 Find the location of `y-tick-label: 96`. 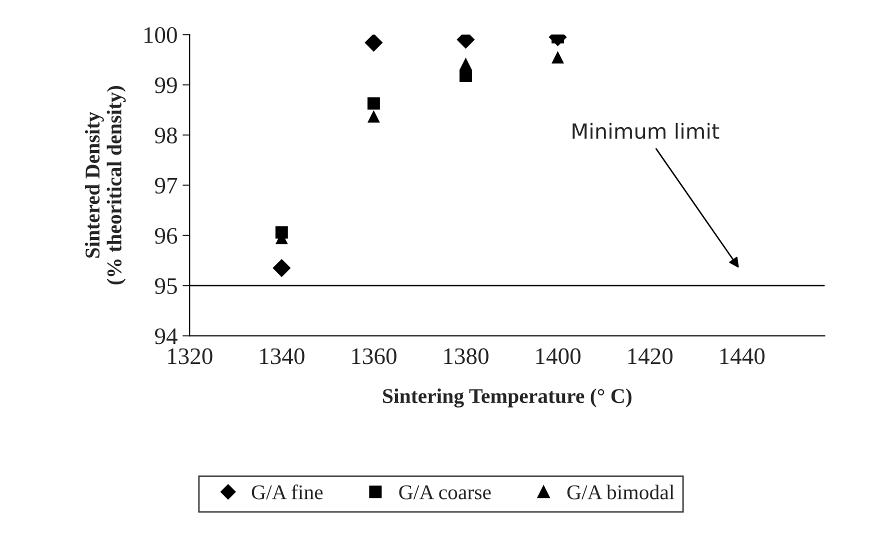

y-tick-label: 96 is located at coordinates (166, 236).